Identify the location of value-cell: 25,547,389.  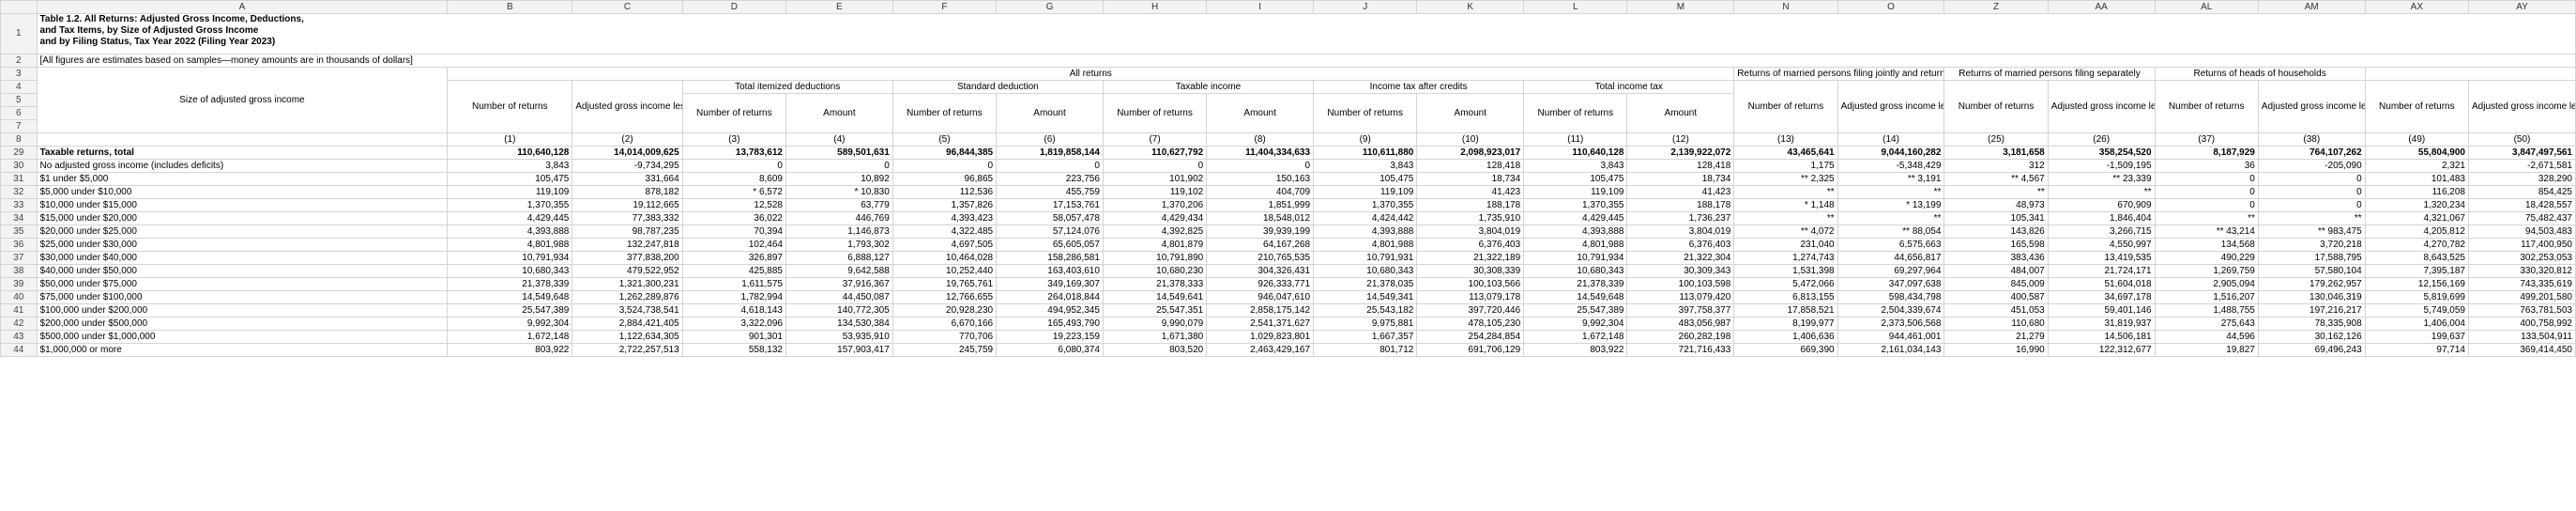
(1575, 310).